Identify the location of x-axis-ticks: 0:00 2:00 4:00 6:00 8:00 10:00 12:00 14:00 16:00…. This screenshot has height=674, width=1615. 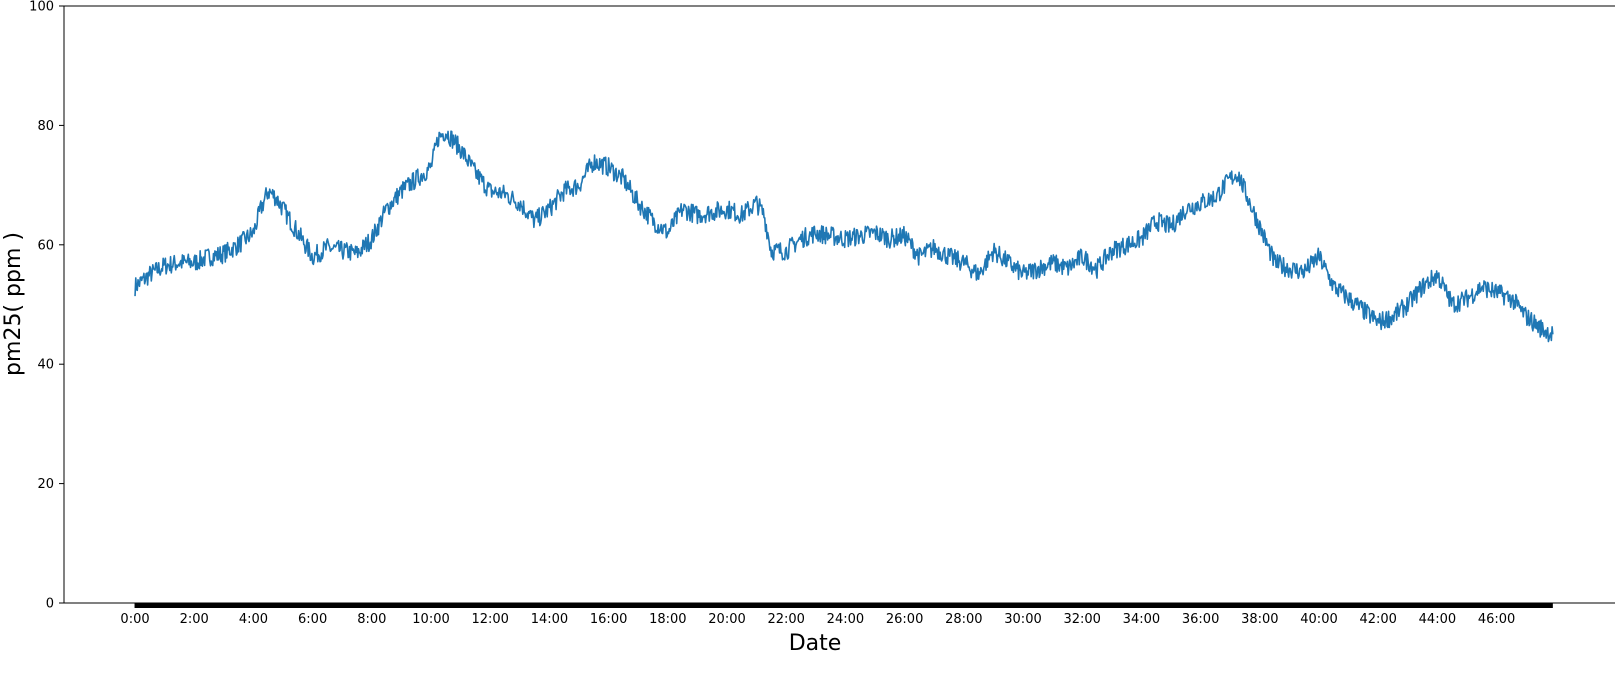
(817, 615).